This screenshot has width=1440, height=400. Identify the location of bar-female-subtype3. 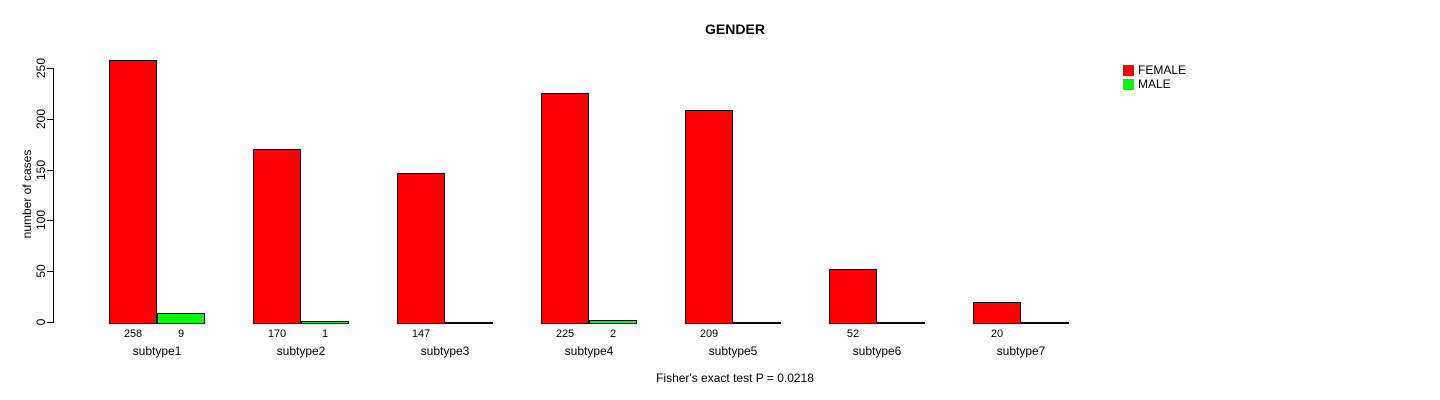
(421, 248).